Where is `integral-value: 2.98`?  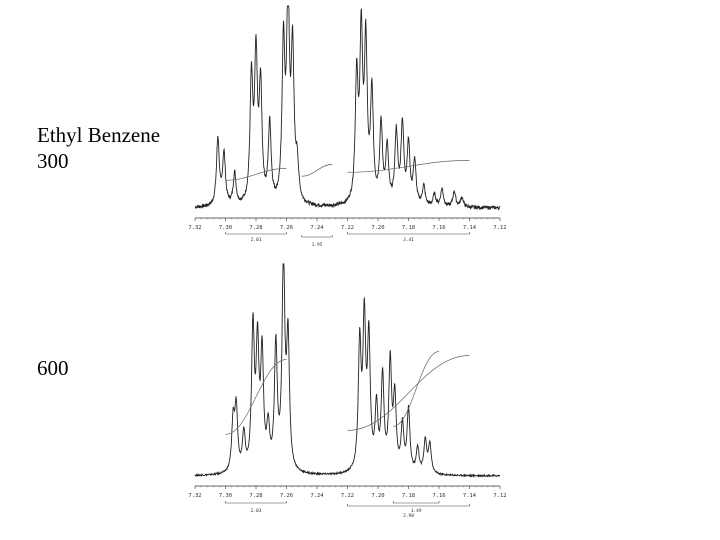 integral-value: 2.98 is located at coordinates (408, 516).